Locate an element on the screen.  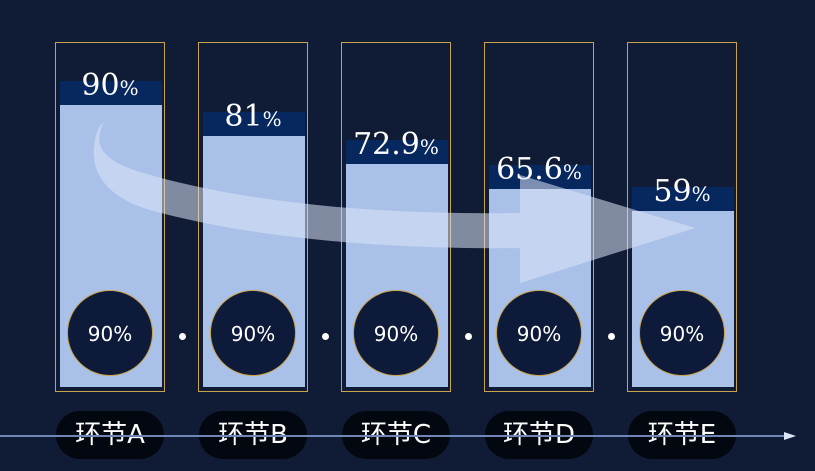
value-number: 65.6 is located at coordinates (529, 169).